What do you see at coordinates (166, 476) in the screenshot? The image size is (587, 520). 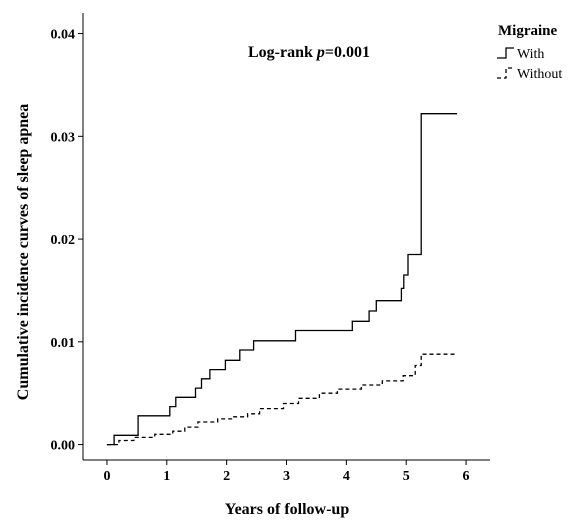 I see `x-tick-label: 1` at bounding box center [166, 476].